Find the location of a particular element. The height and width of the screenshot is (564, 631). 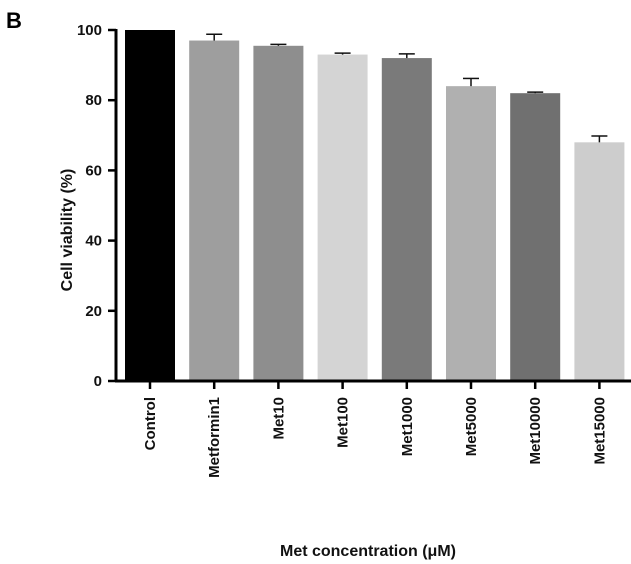

bar-met15000 is located at coordinates (599, 261).